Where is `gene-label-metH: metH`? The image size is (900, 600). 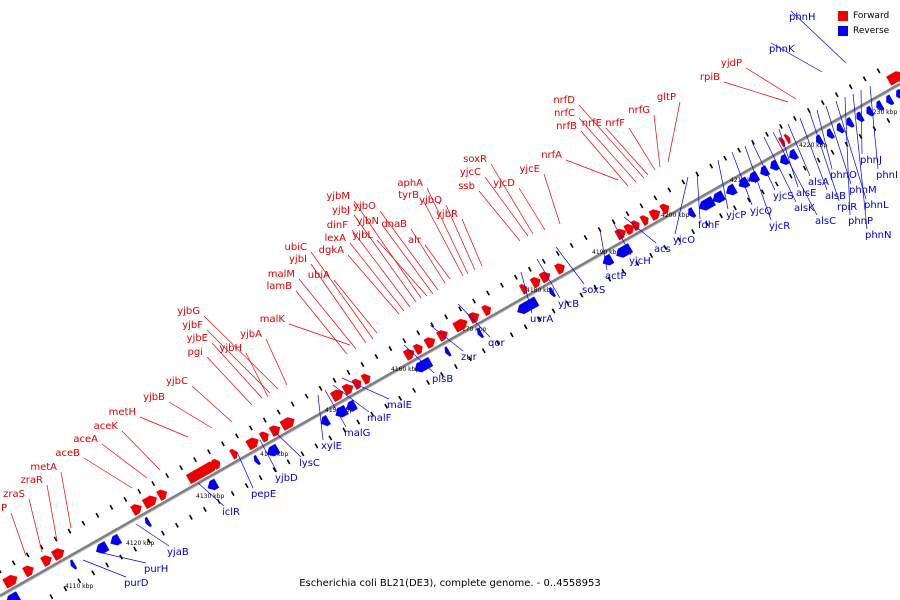 gene-label-metH: metH is located at coordinates (122, 412).